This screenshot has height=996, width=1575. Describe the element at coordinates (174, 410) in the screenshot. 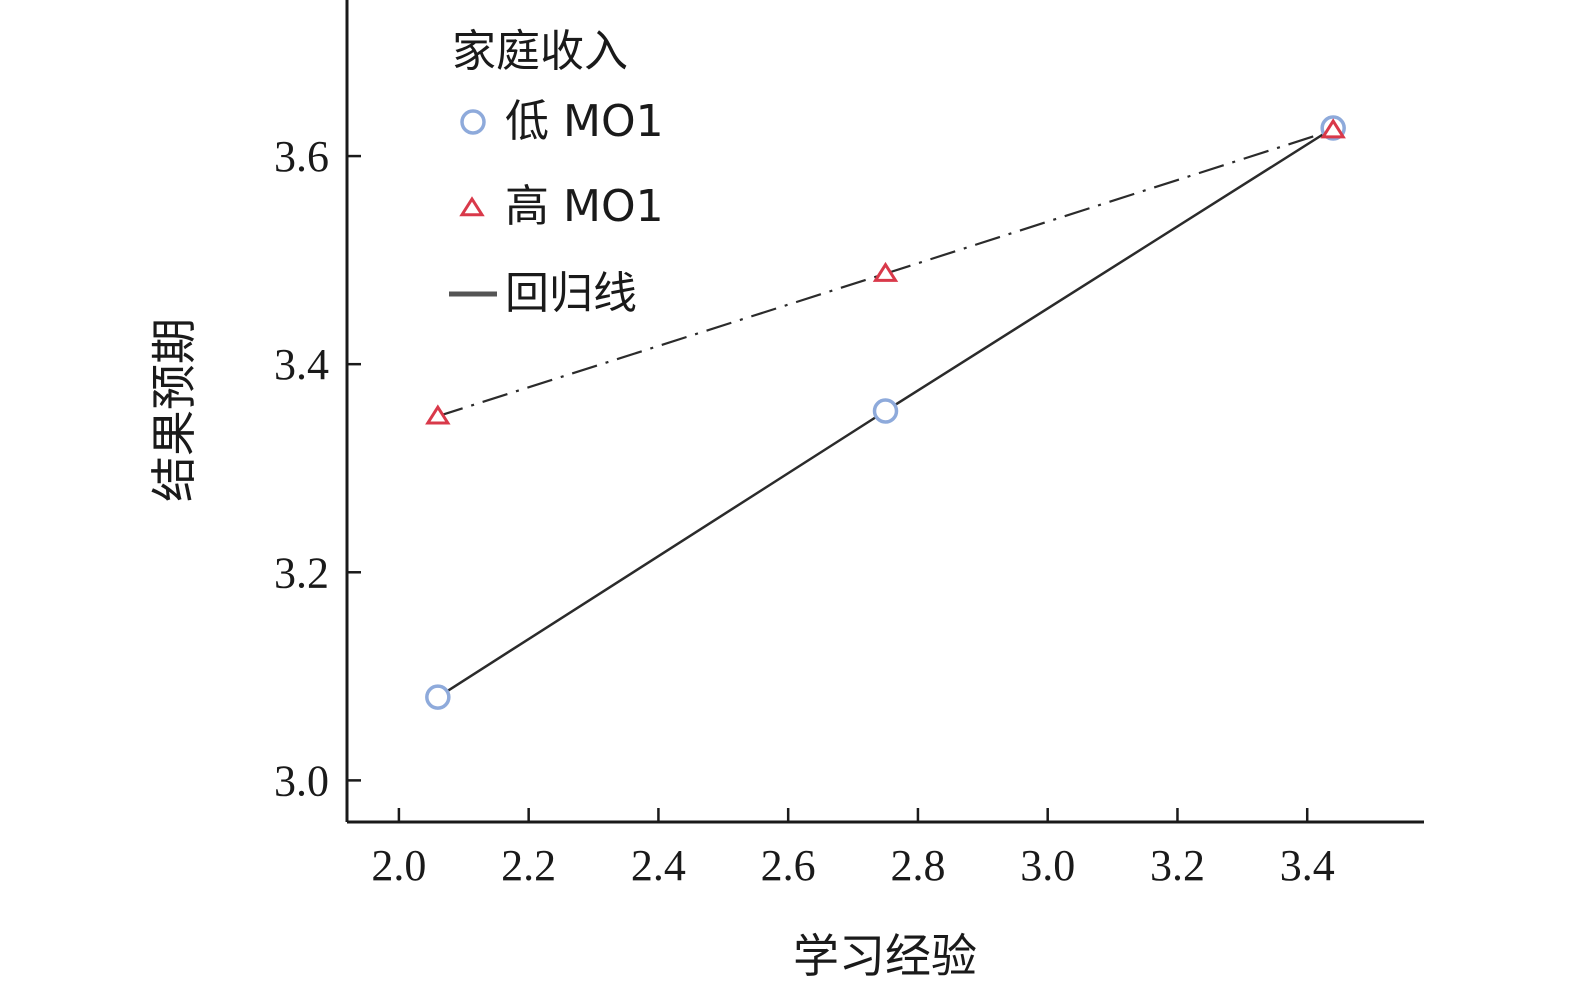

I see `y-axis-title: 结果预期` at that location.